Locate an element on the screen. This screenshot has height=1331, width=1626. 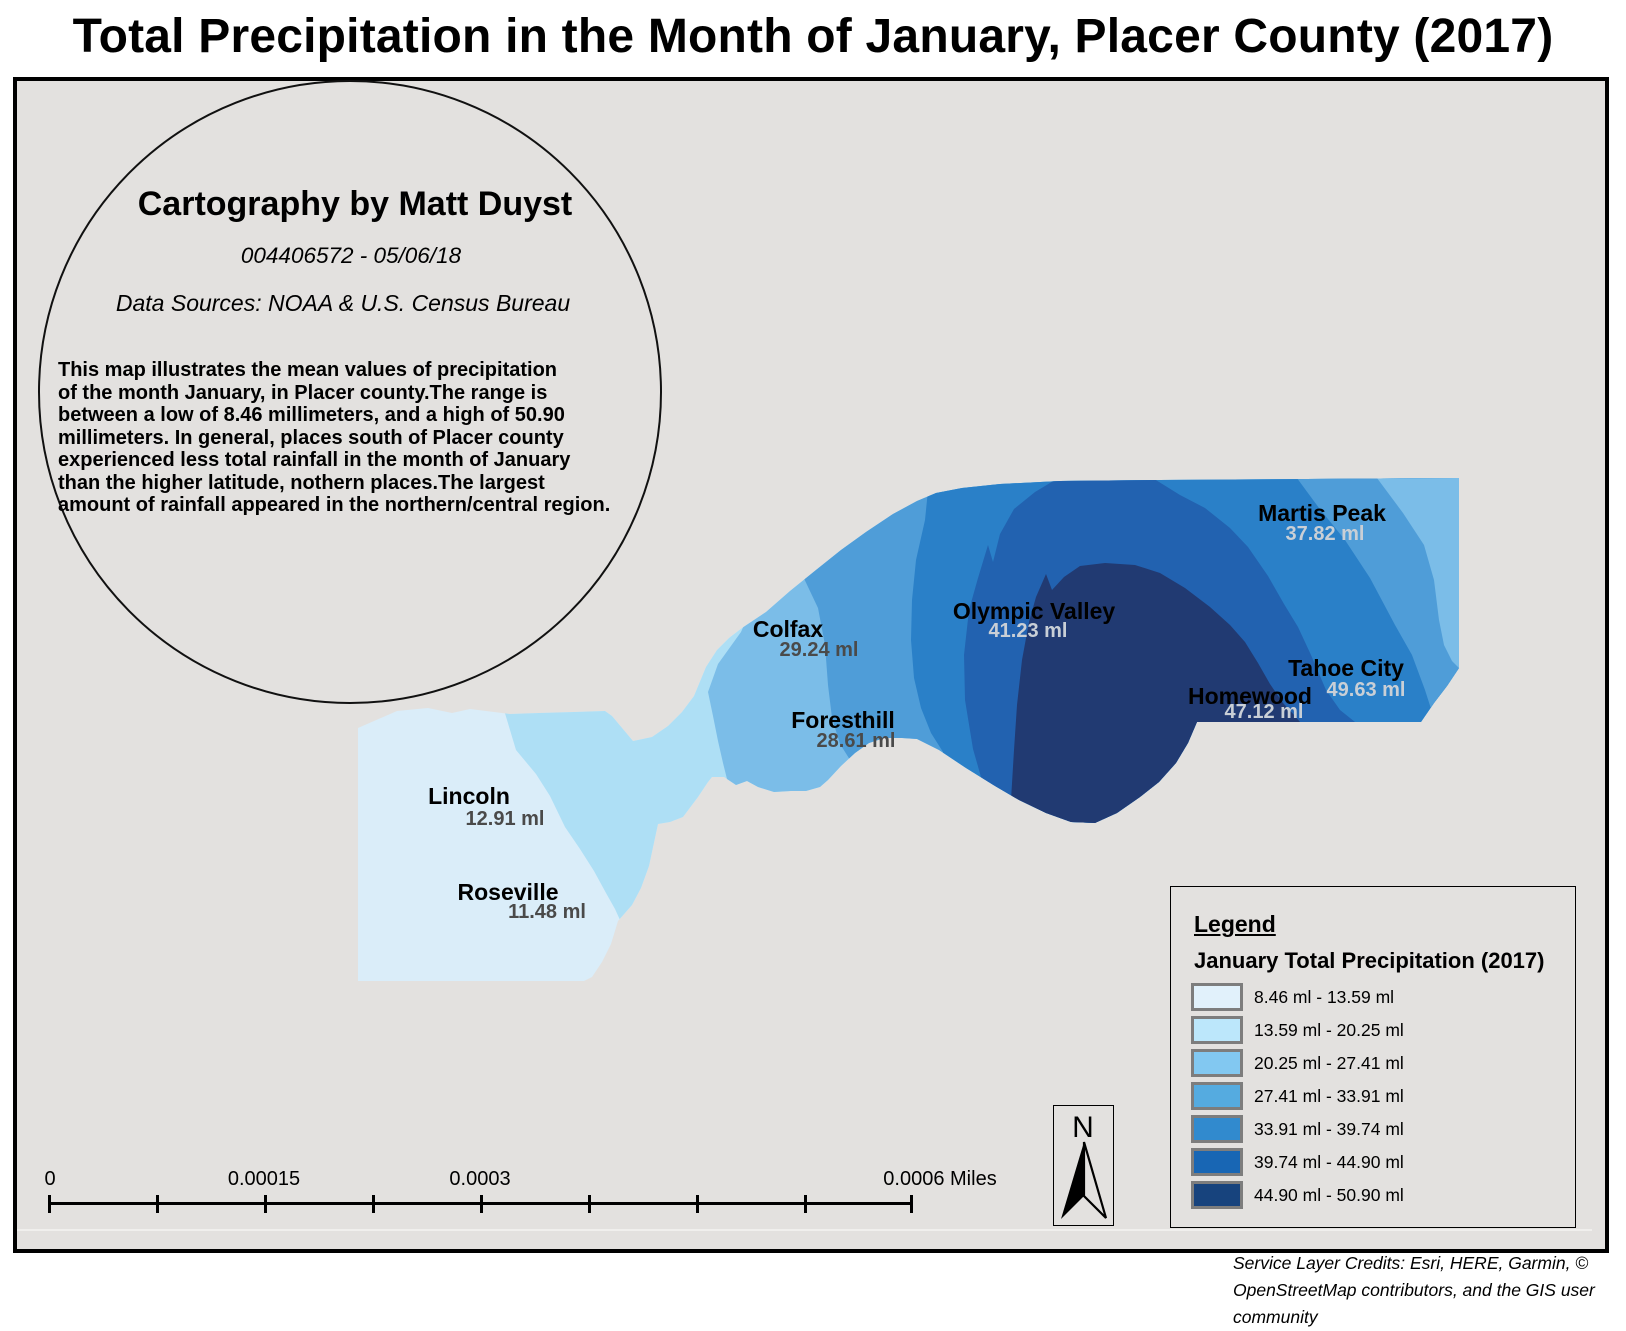
svg-text: N is located at coordinates (1083, 1127).